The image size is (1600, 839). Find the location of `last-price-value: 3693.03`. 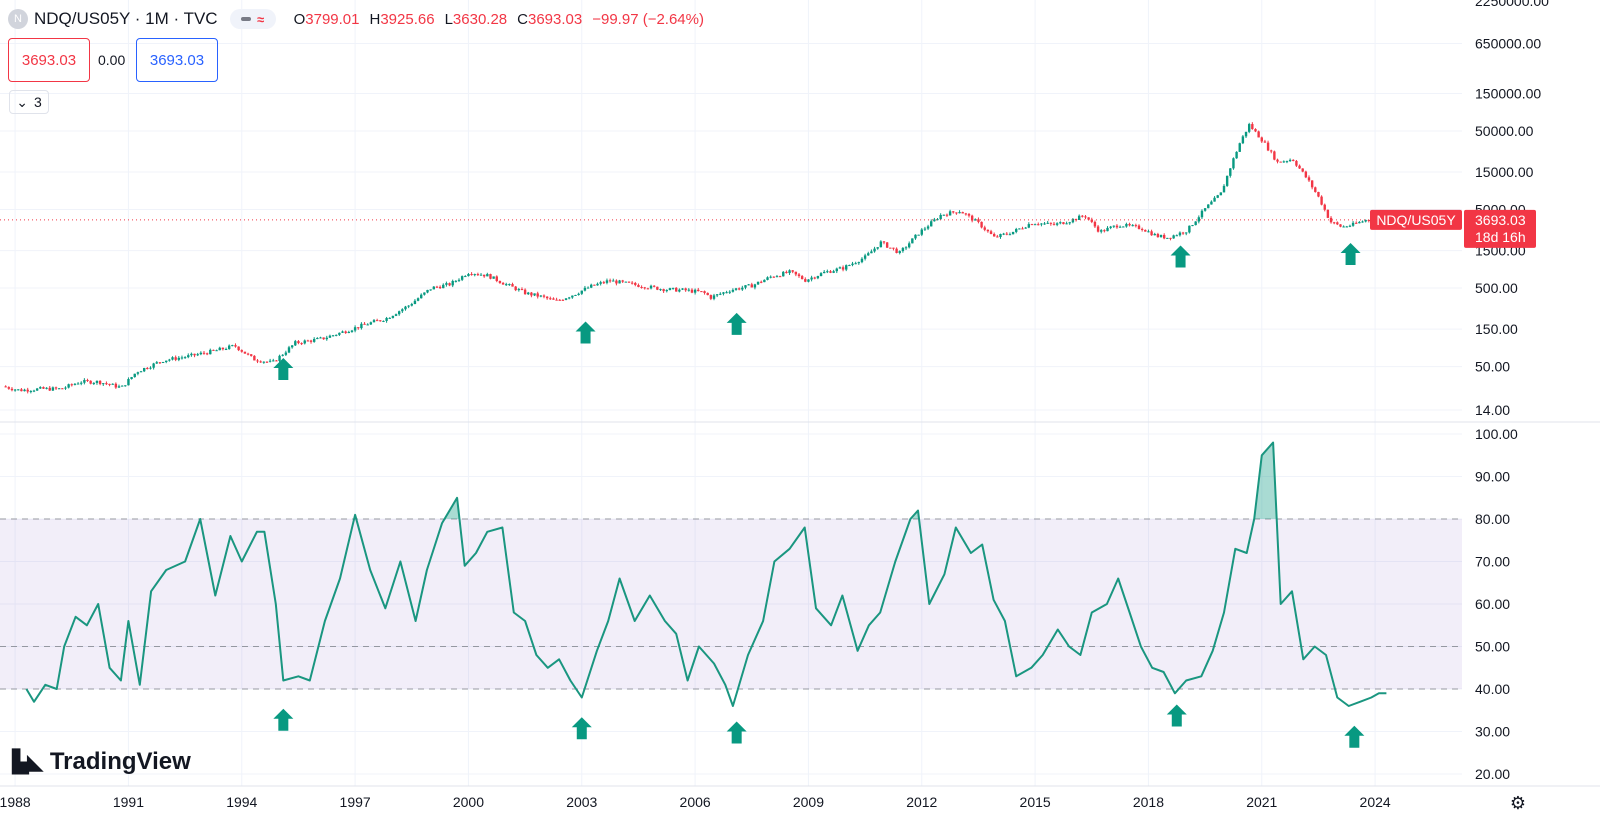

last-price-value: 3693.03 is located at coordinates (1500, 220).